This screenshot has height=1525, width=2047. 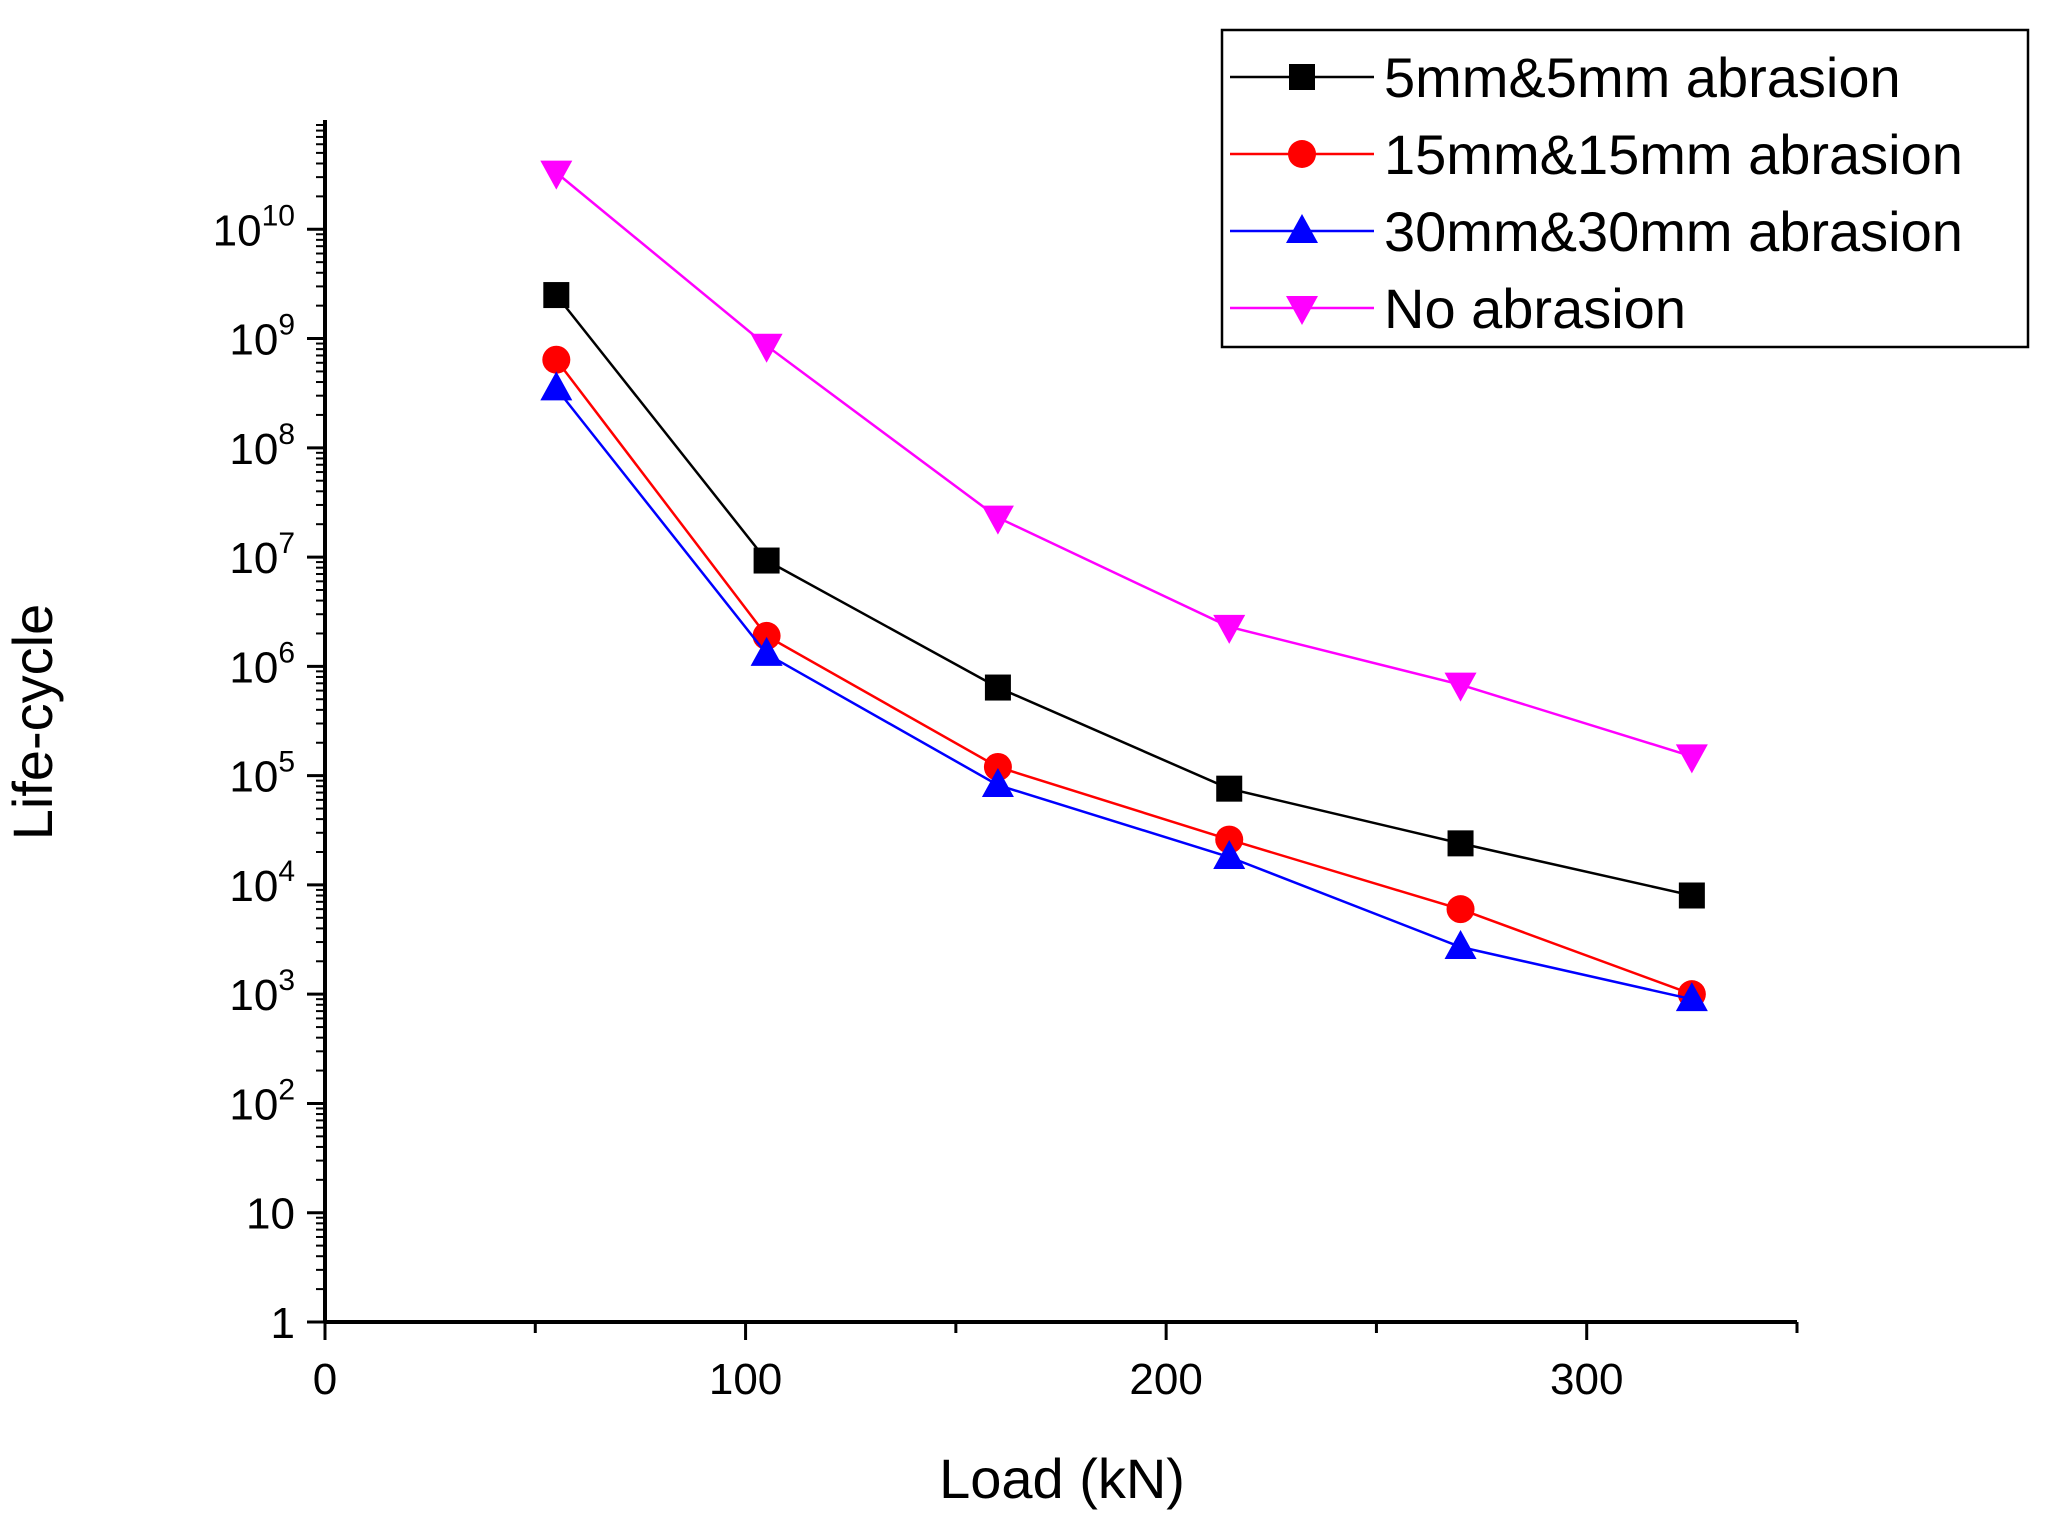 I want to click on legend-marker-5mm-5mm-abrasion, so click(x=1302, y=77).